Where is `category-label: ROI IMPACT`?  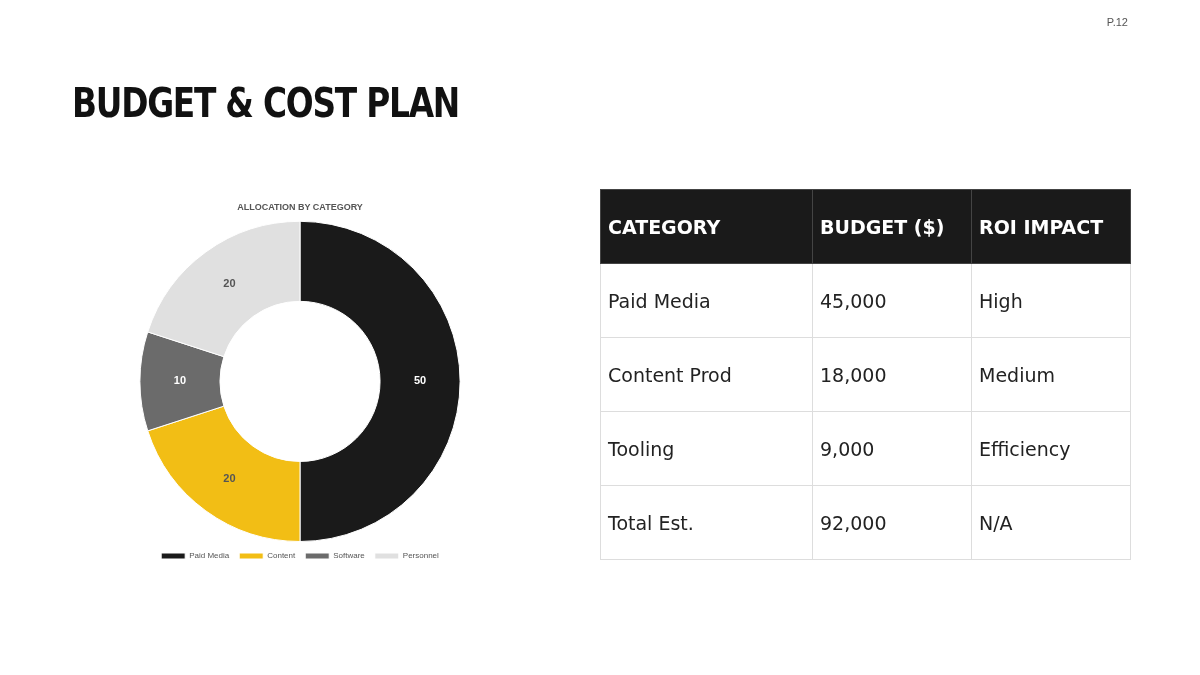 category-label: ROI IMPACT is located at coordinates (1051, 226).